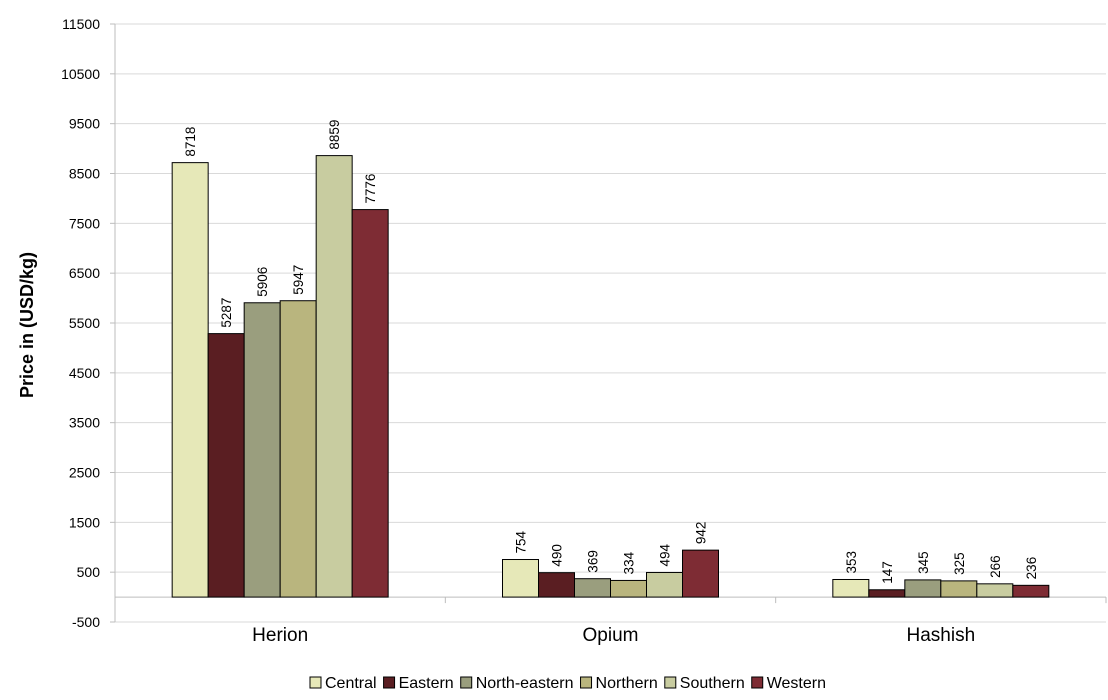 Image resolution: width=1108 pixels, height=700 pixels. I want to click on data-label: 5287, so click(226, 313).